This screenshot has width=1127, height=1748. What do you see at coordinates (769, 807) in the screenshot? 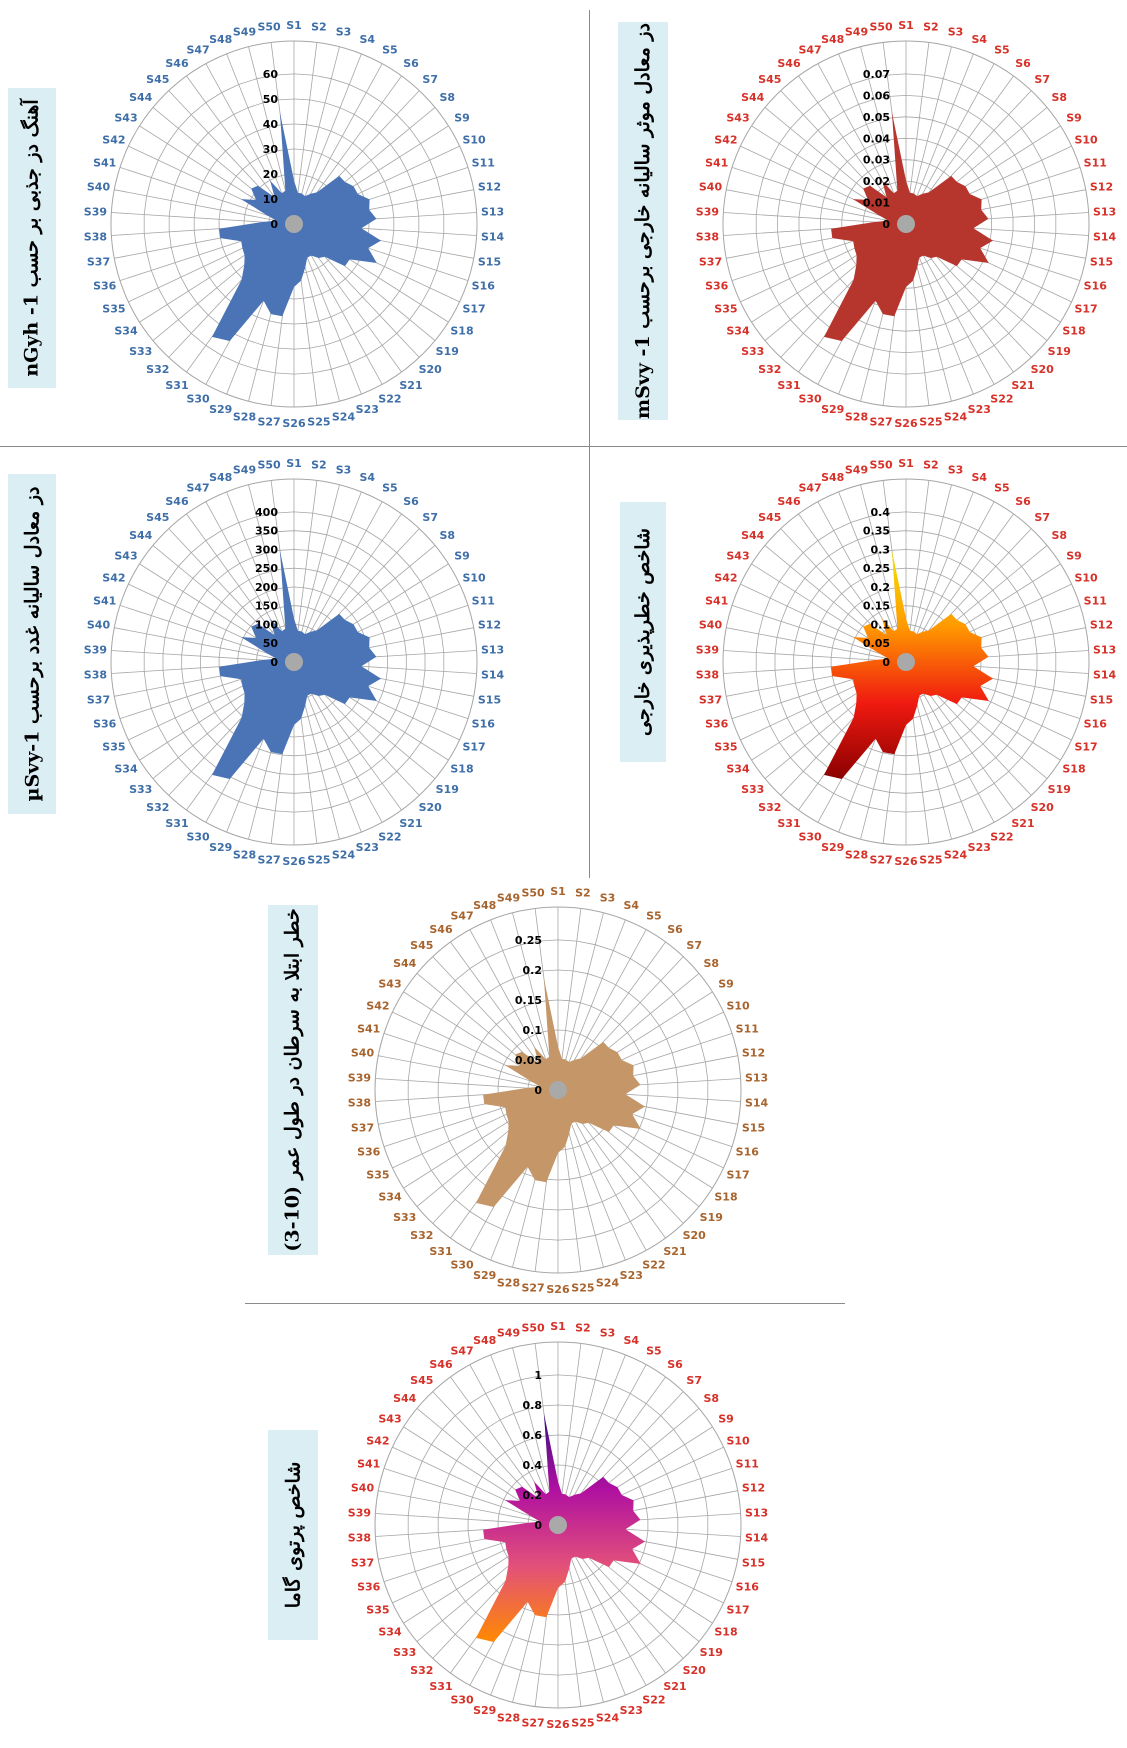
I see `category-label: S32` at bounding box center [769, 807].